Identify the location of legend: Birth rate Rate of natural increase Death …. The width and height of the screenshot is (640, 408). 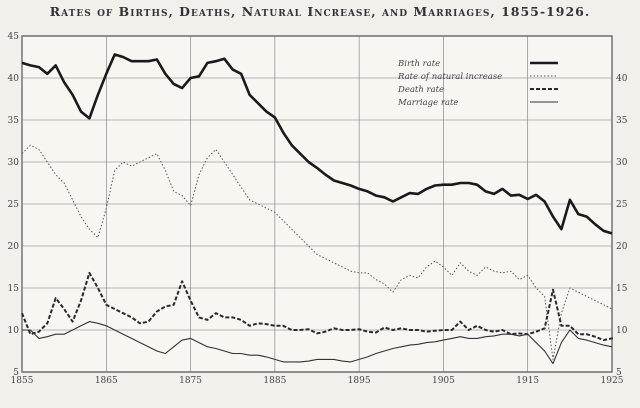
(477, 83).